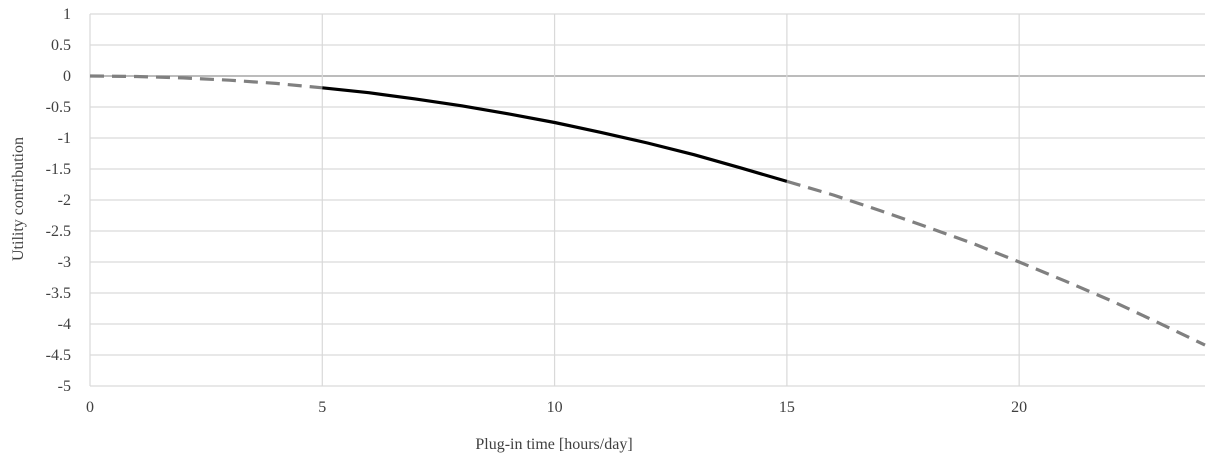 The height and width of the screenshot is (457, 1209). Describe the element at coordinates (58, 293) in the screenshot. I see `y-tick-label: -3.5` at that location.